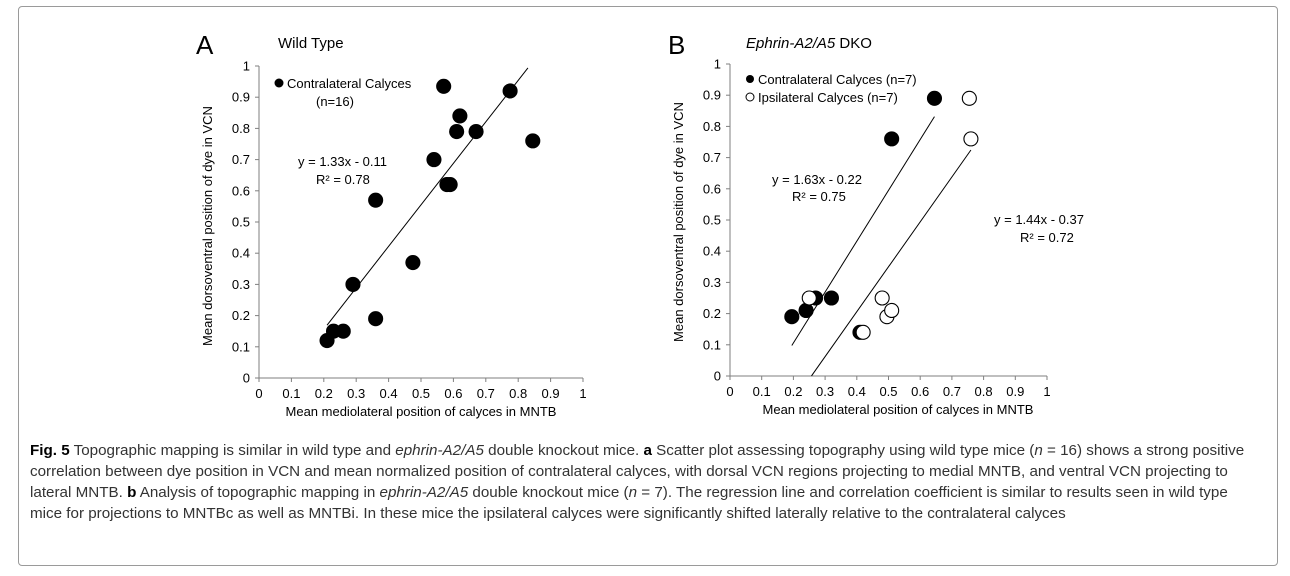 The width and height of the screenshot is (1290, 576). I want to click on regression-equation-contra: y = 1.63x - 0.22, so click(817, 179).